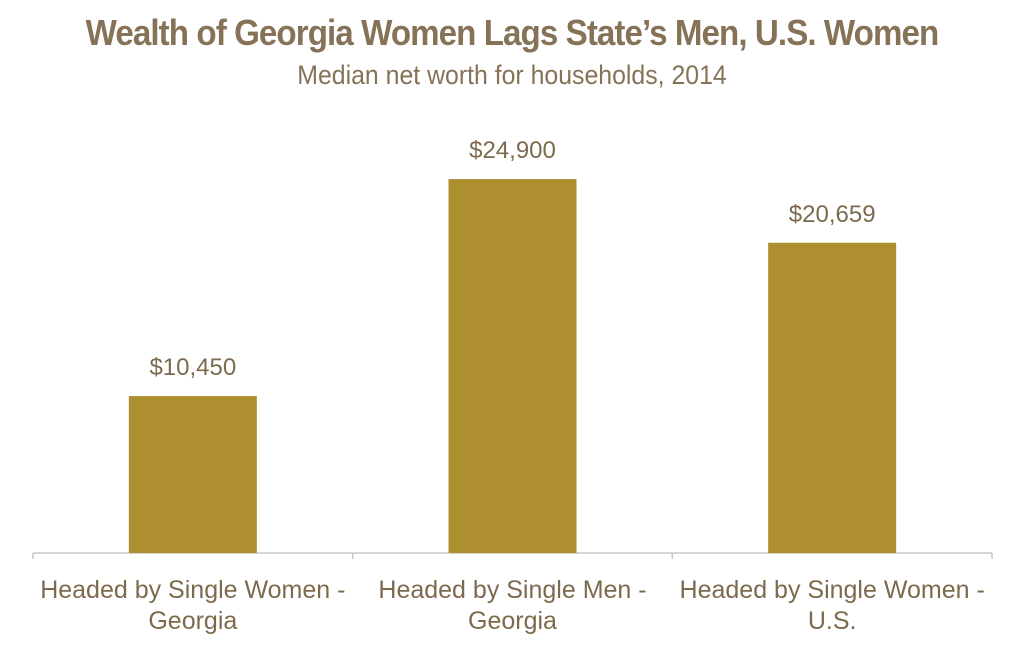 The image size is (1024, 660). I want to click on chart-subtitle: Median net worth for households, 2014, so click(512, 75).